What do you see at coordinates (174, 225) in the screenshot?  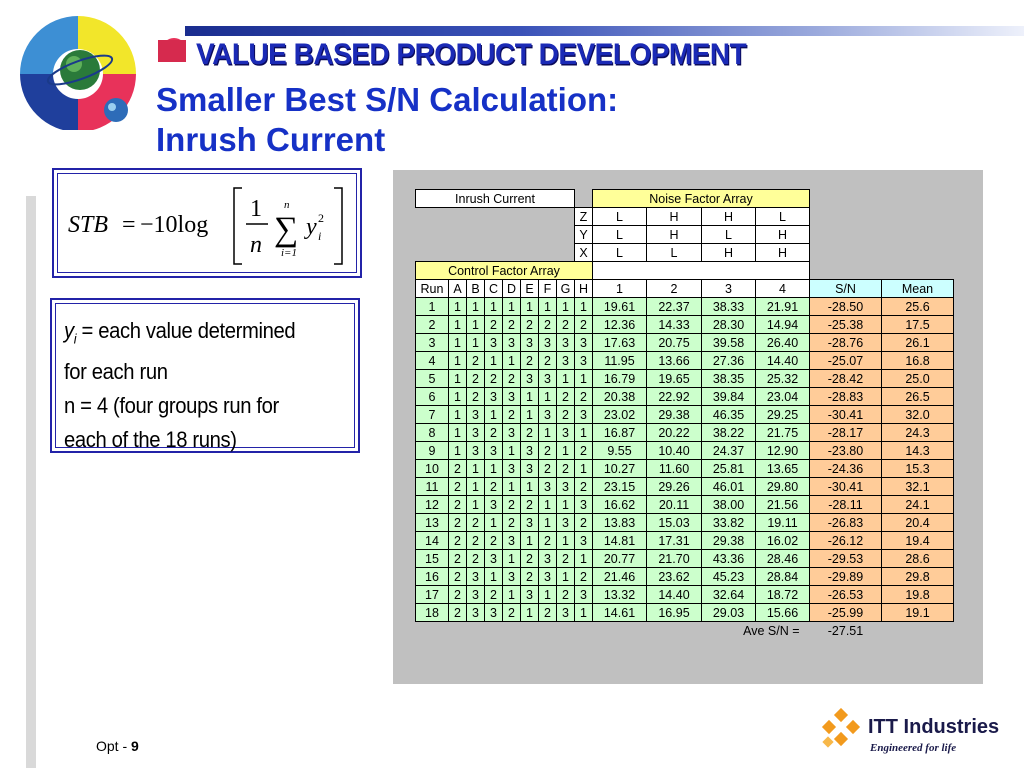 I see `formula-coefficient: −10log` at bounding box center [174, 225].